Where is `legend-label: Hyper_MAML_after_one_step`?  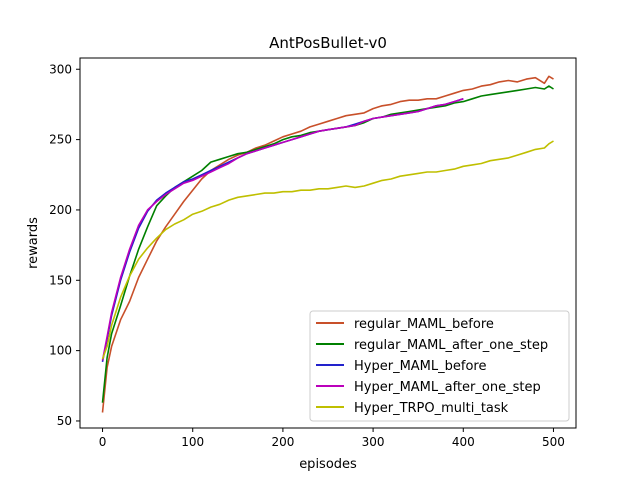
legend-label: Hyper_MAML_after_one_step is located at coordinates (447, 387).